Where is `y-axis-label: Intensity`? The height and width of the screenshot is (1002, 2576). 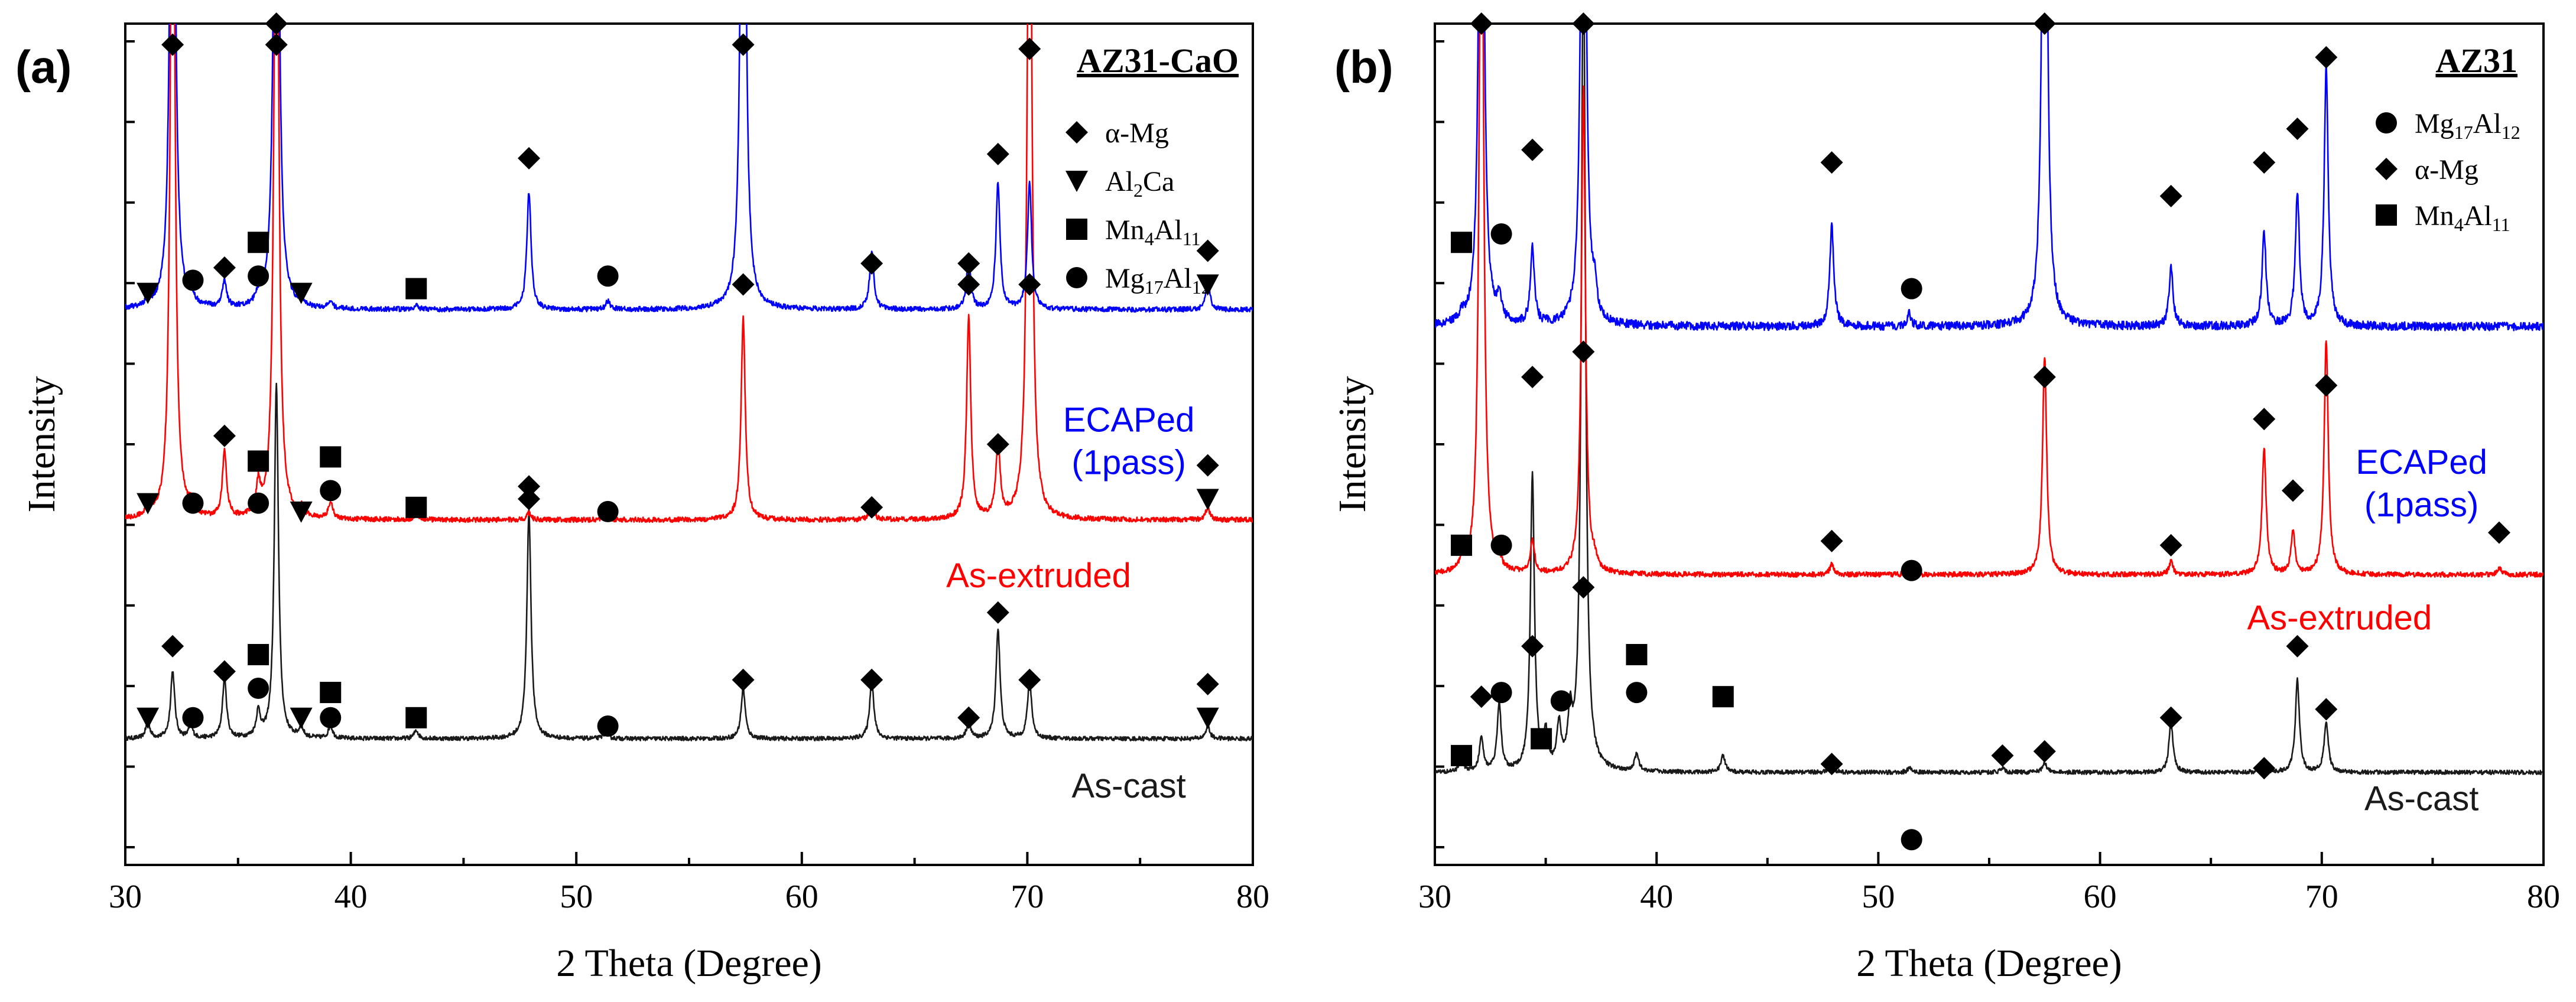
y-axis-label: Intensity is located at coordinates (1352, 444).